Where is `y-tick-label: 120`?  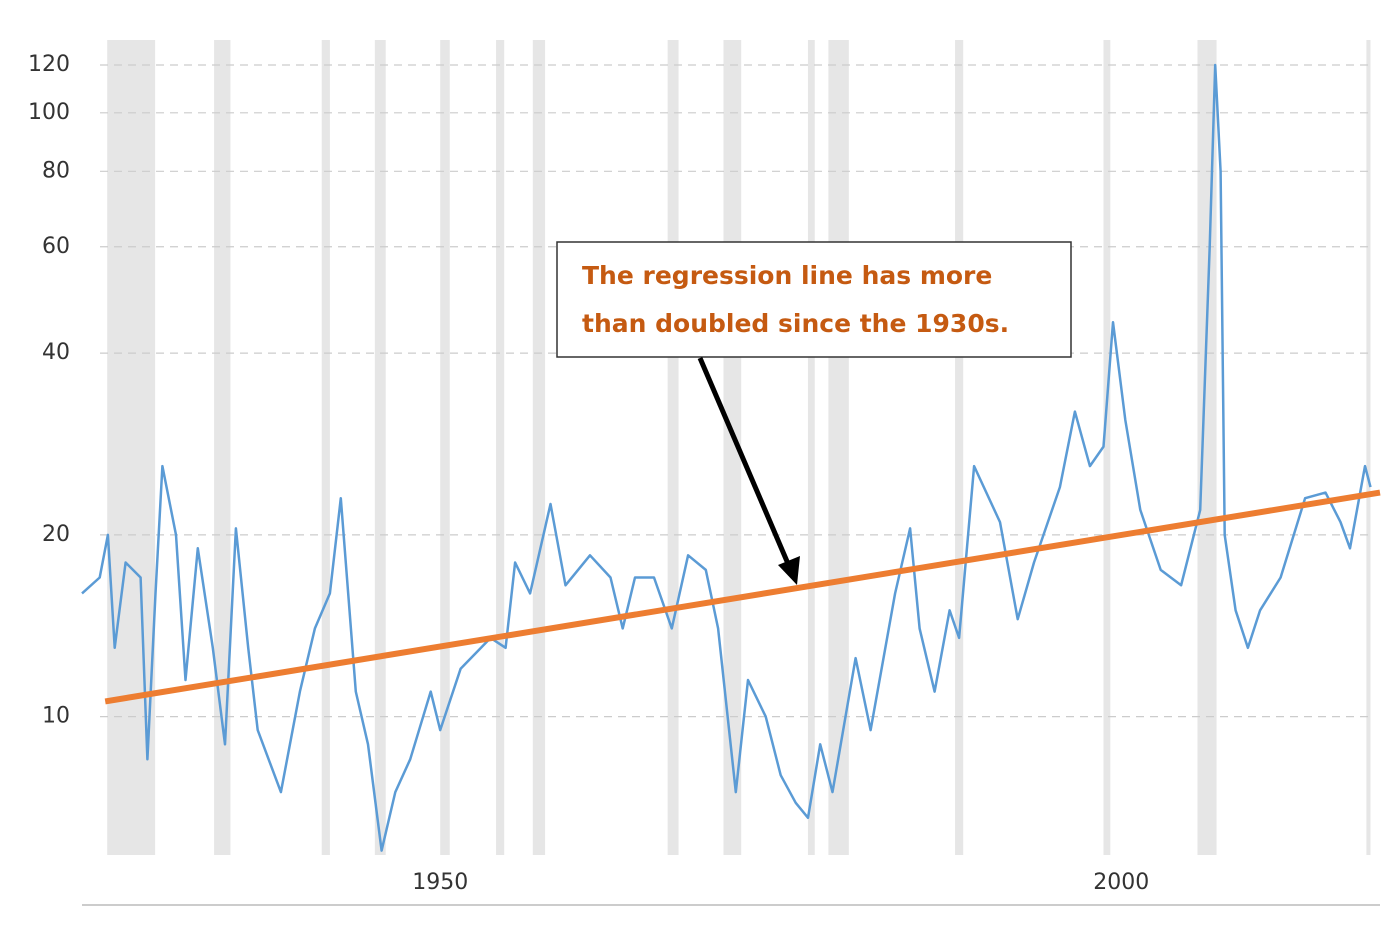
y-tick-label: 120 is located at coordinates (49, 64).